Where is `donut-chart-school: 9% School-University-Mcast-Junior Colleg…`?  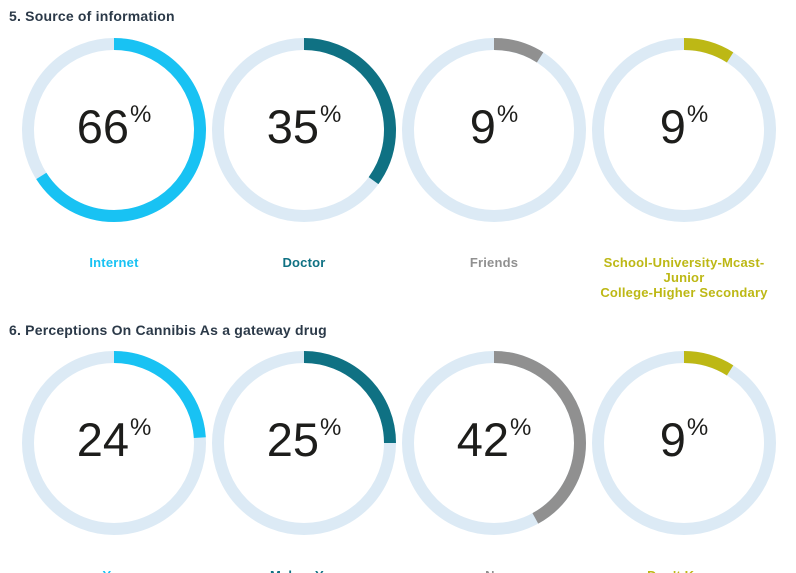
donut-chart-school: 9% School-University-Mcast-Junior Colleg… is located at coordinates (684, 168).